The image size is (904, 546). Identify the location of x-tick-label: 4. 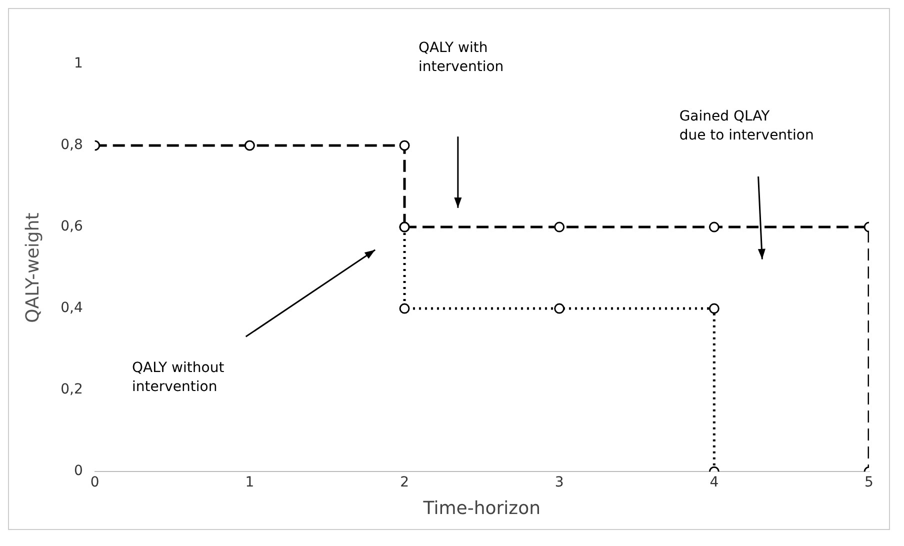
(714, 482).